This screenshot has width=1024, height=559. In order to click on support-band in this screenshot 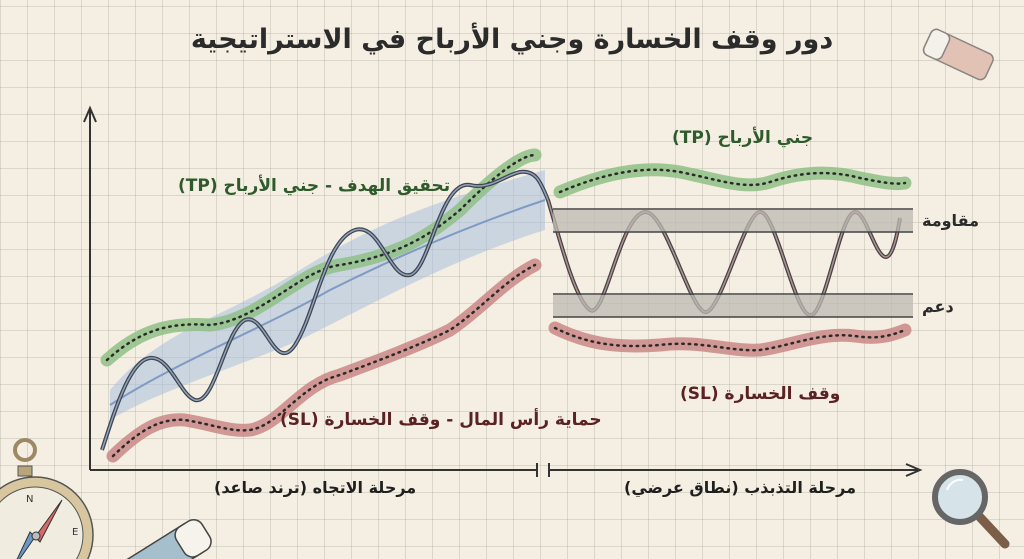, I will do `click(733, 305)`.